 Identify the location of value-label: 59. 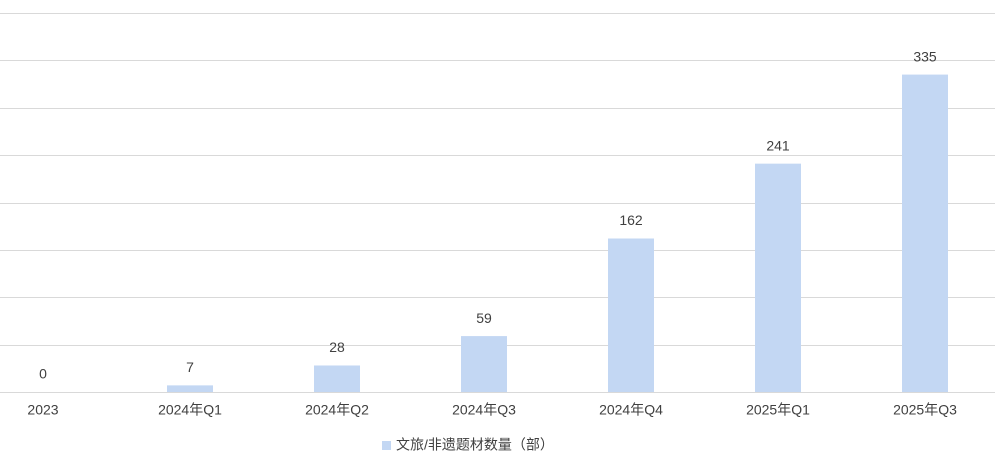
(484, 318).